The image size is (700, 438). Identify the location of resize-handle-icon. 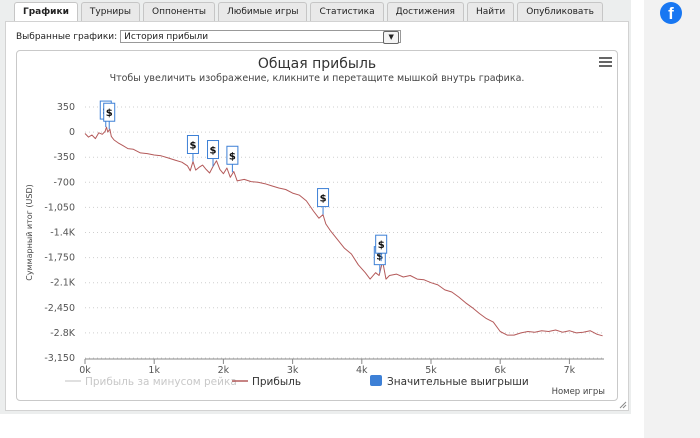
(623, 405).